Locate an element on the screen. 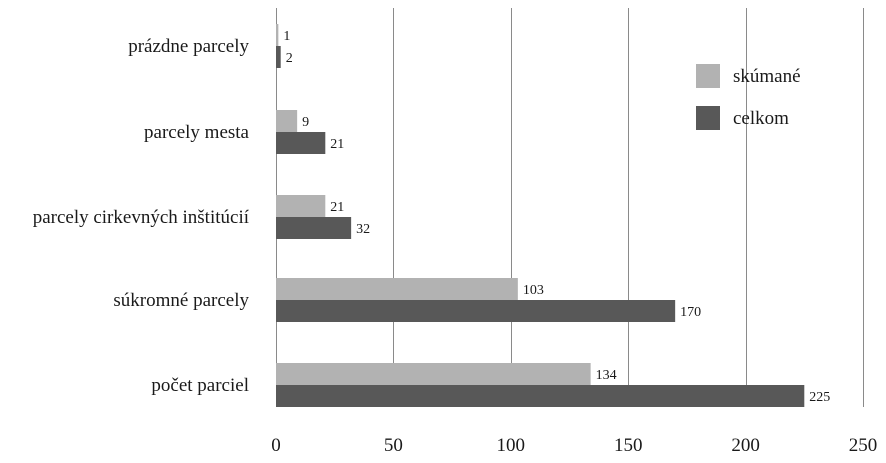 The width and height of the screenshot is (886, 463). x-axis-tick-labels: 0 50 100 150 200 250 is located at coordinates (574, 445).